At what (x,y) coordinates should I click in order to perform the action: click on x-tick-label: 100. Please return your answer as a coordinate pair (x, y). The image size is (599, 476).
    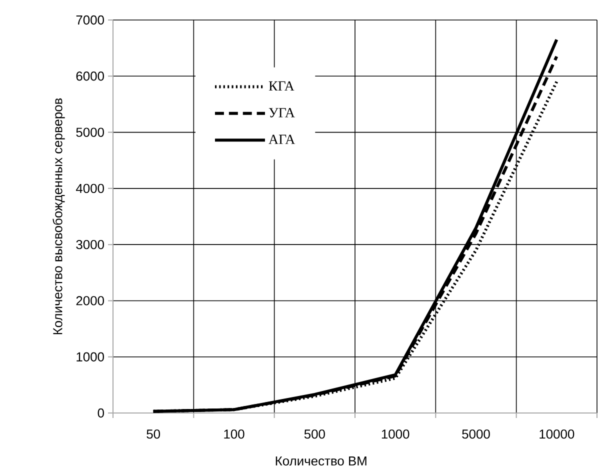
    Looking at the image, I should click on (234, 434).